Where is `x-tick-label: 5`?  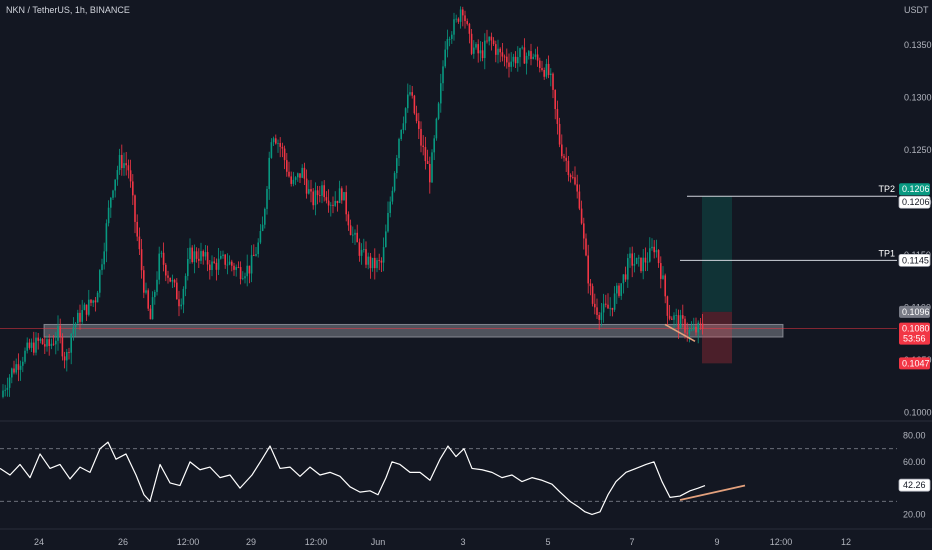
x-tick-label: 5 is located at coordinates (547, 542).